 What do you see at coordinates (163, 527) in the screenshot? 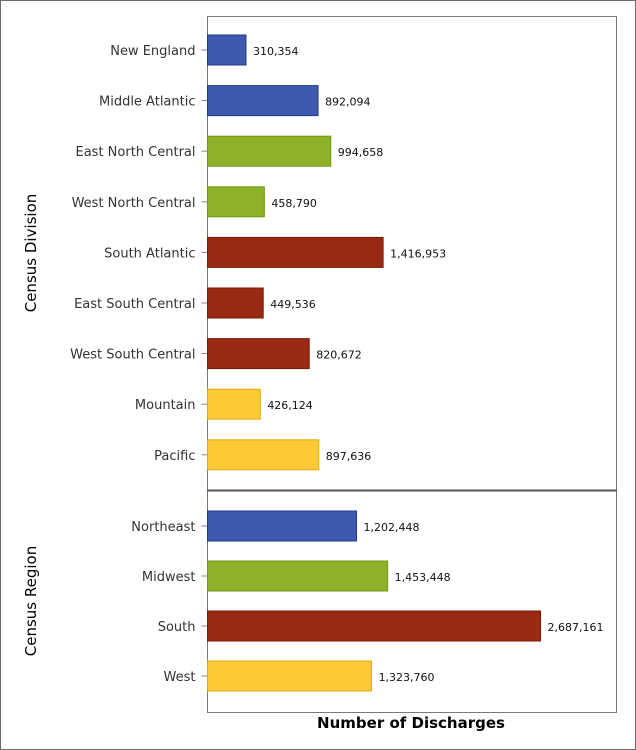
I see `y-tick-label: Northeast` at bounding box center [163, 527].